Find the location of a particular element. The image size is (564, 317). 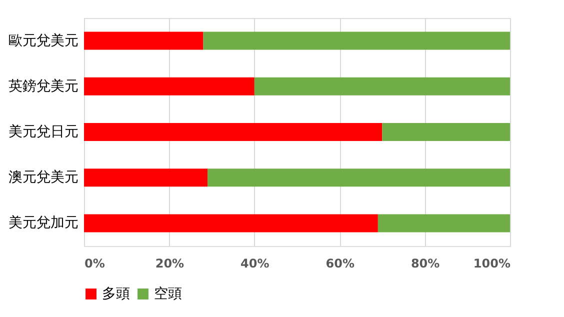

y-tick-label: 歐元兌美元 is located at coordinates (43, 40).